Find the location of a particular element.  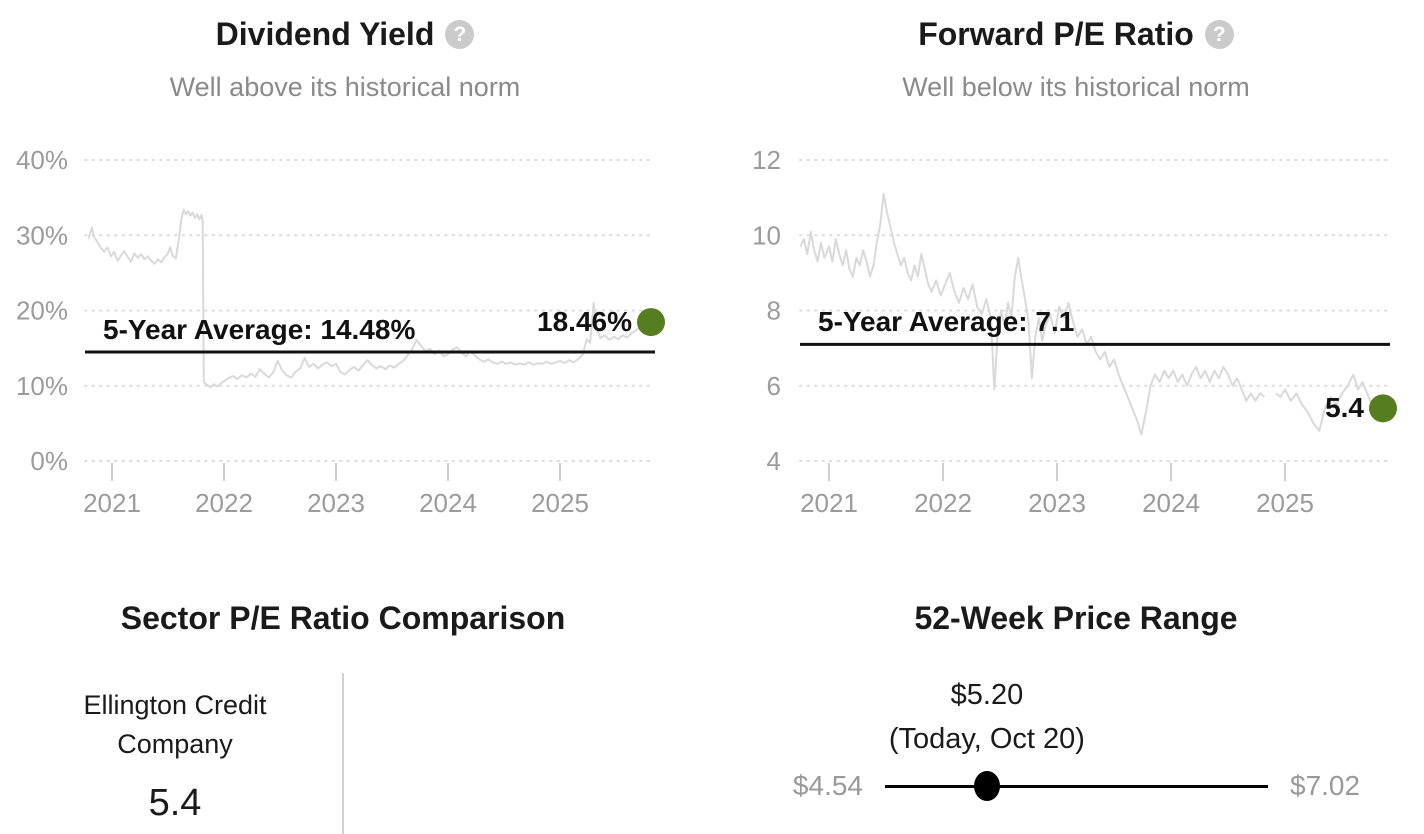

price-range-current-price: $5.20 is located at coordinates (987, 695).